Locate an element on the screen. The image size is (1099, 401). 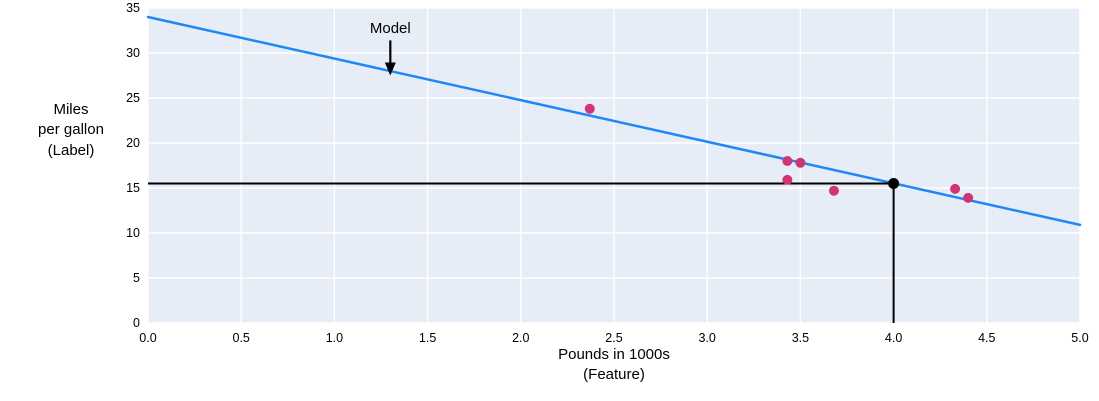
y-tick-label: 35 is located at coordinates (133, 8).